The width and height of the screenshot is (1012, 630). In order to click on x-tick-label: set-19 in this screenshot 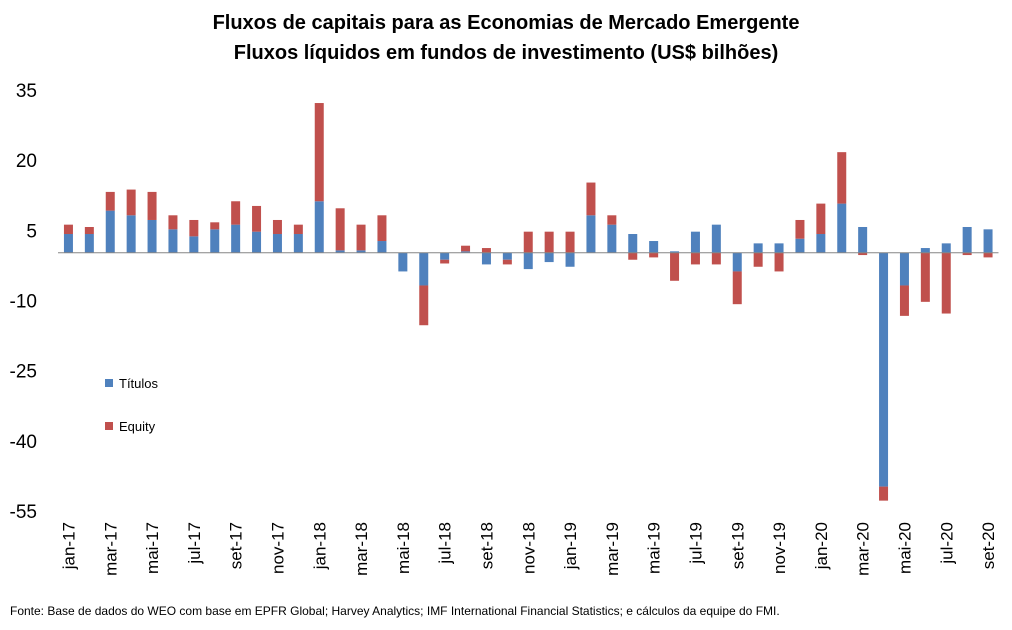, I will do `click(737, 545)`.